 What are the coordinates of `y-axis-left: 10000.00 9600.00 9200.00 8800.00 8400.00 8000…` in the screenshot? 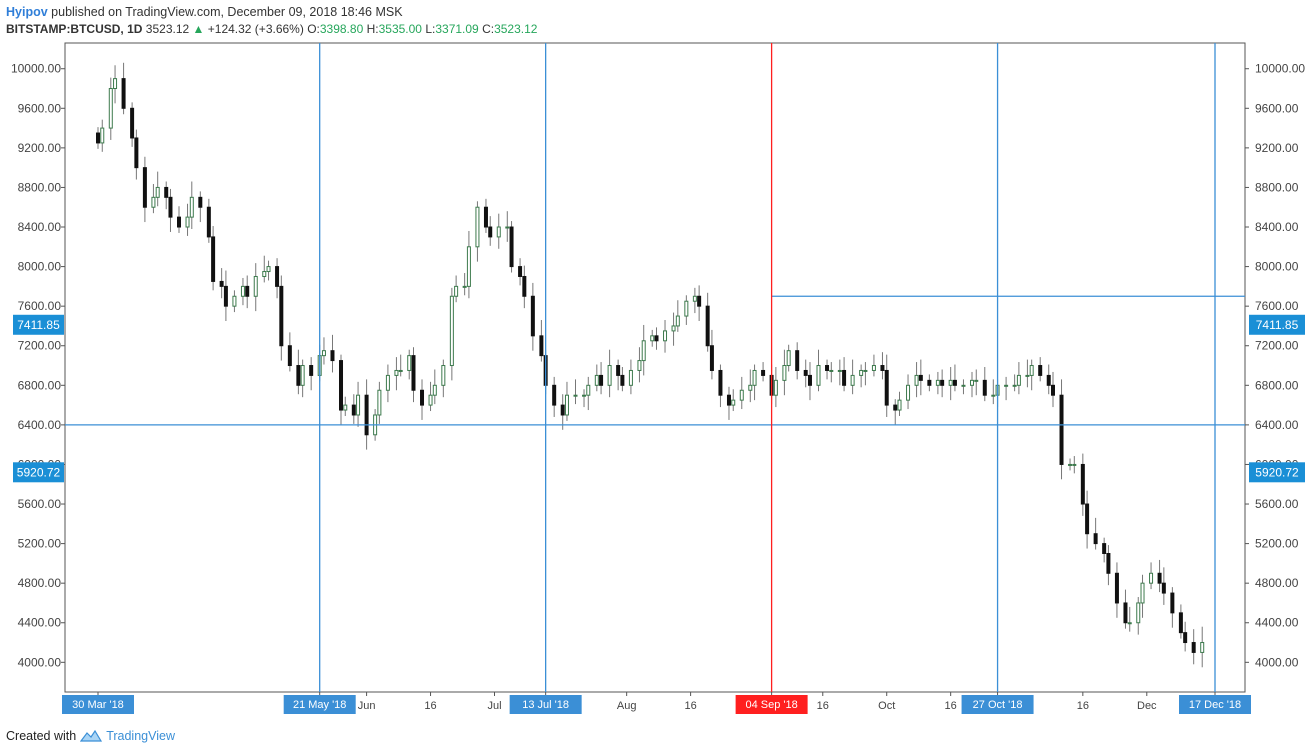 It's located at (38, 366).